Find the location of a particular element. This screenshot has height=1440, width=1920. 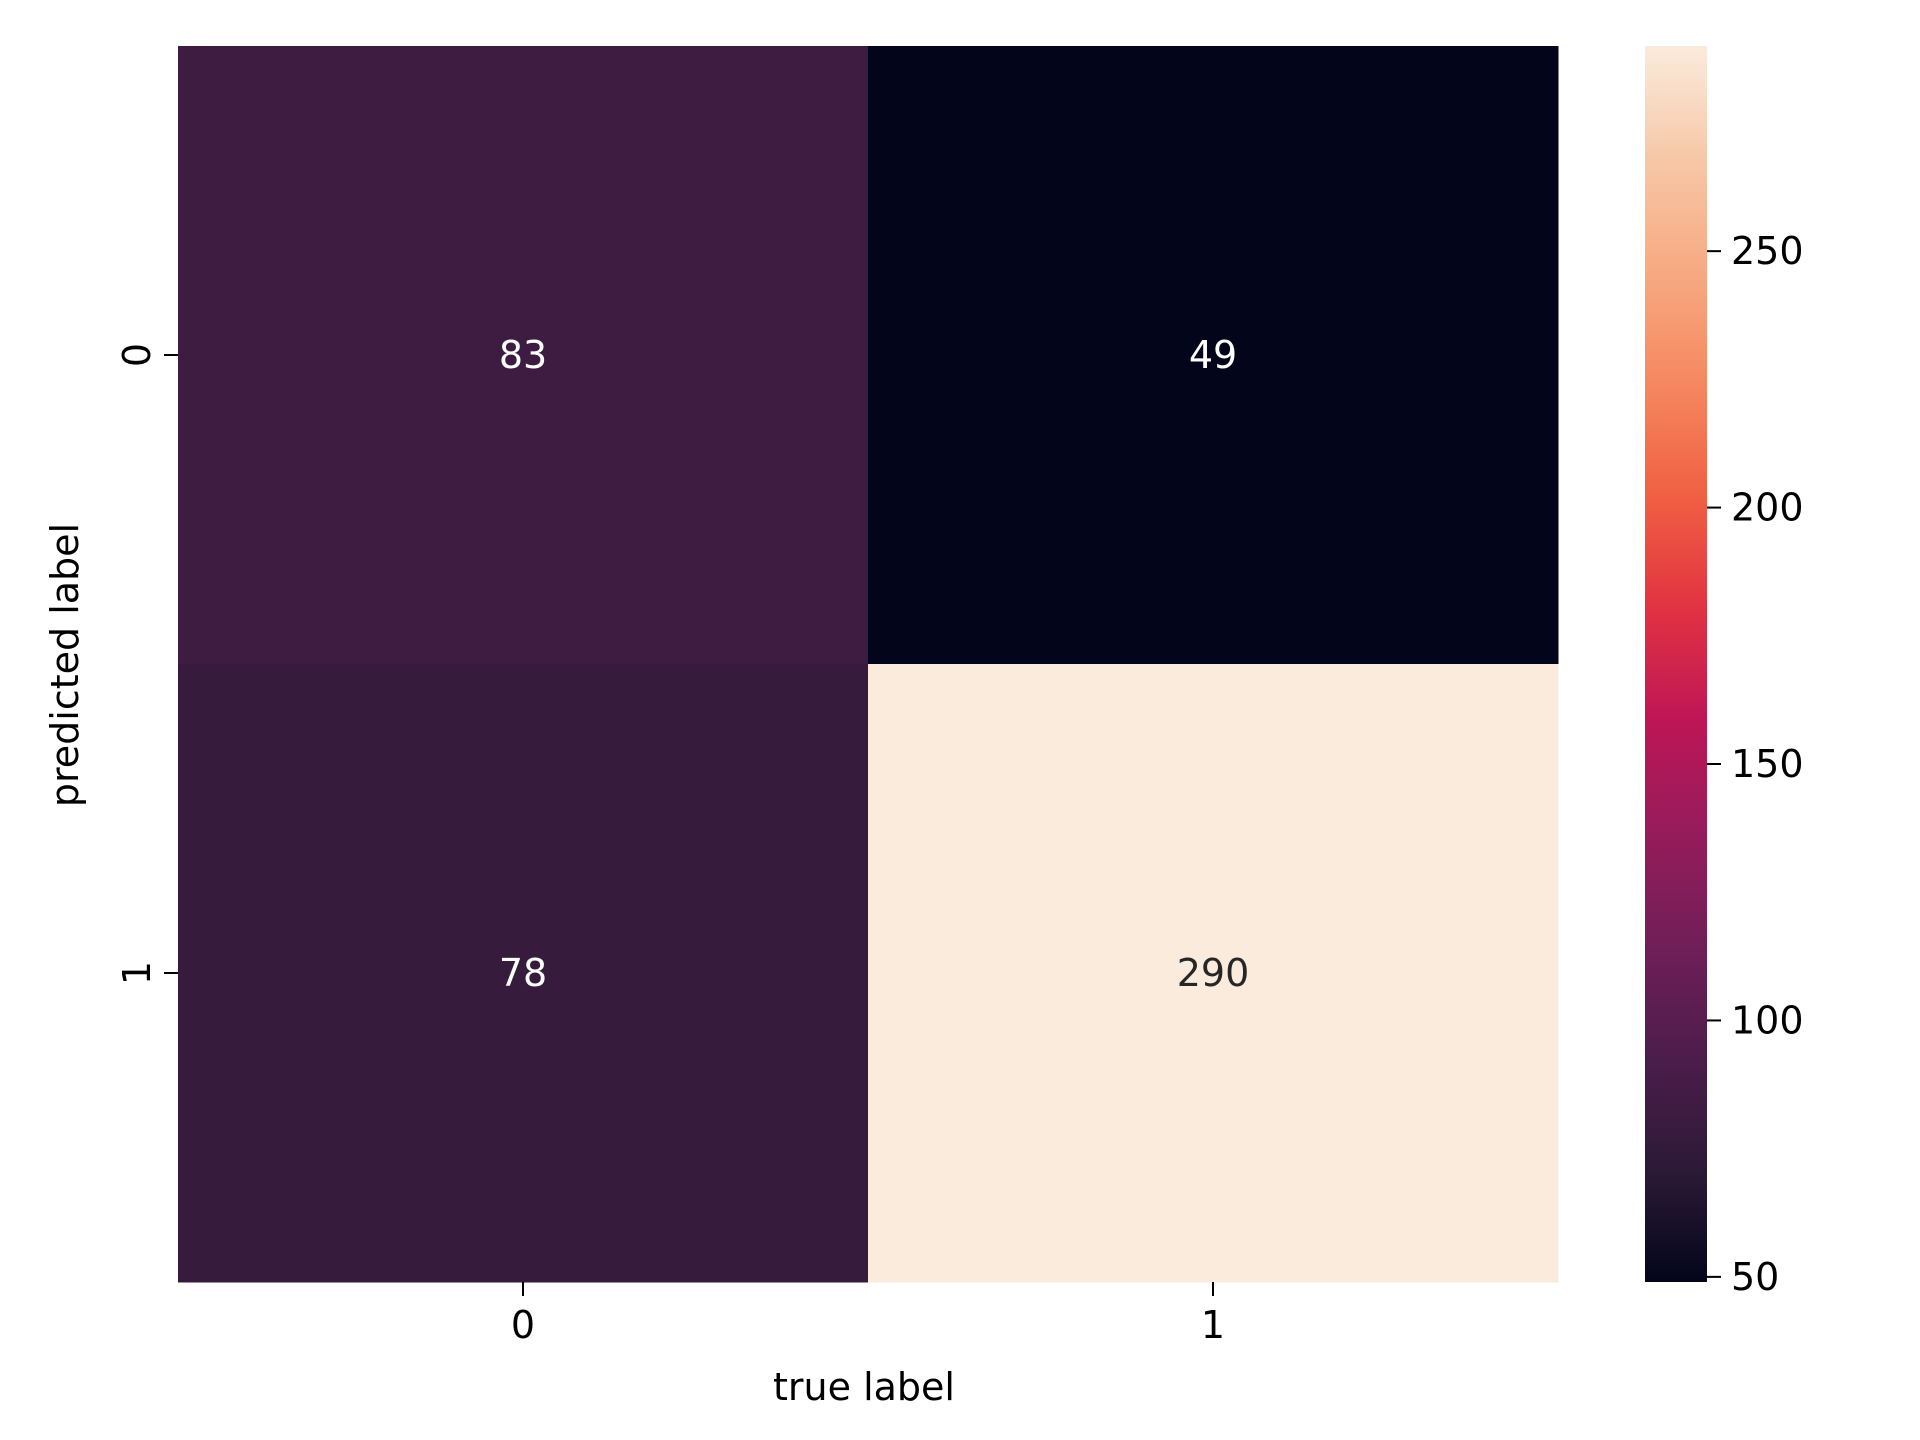

cell-value-label-r1-c1: 290 is located at coordinates (1213, 973).